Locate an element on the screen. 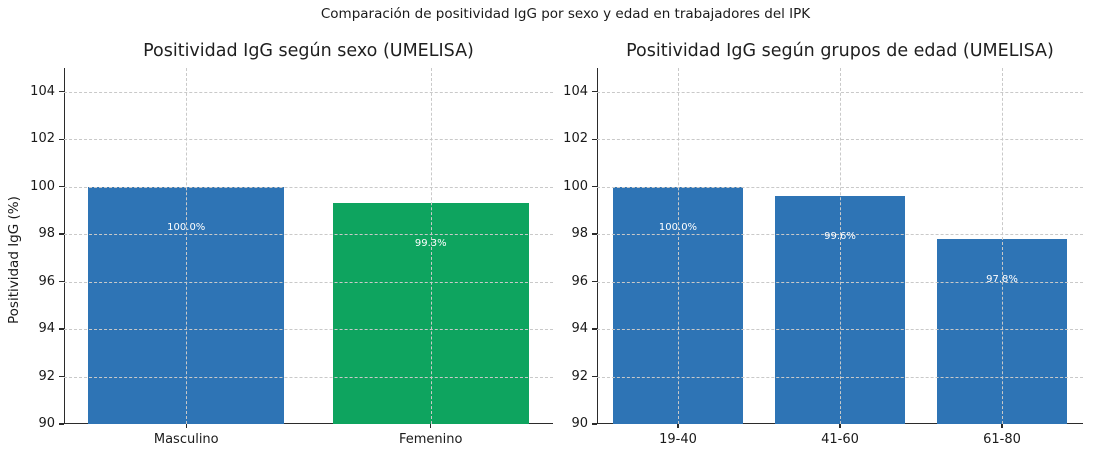 The image size is (1099, 454). bar-value-label: 99.3% is located at coordinates (430, 244).